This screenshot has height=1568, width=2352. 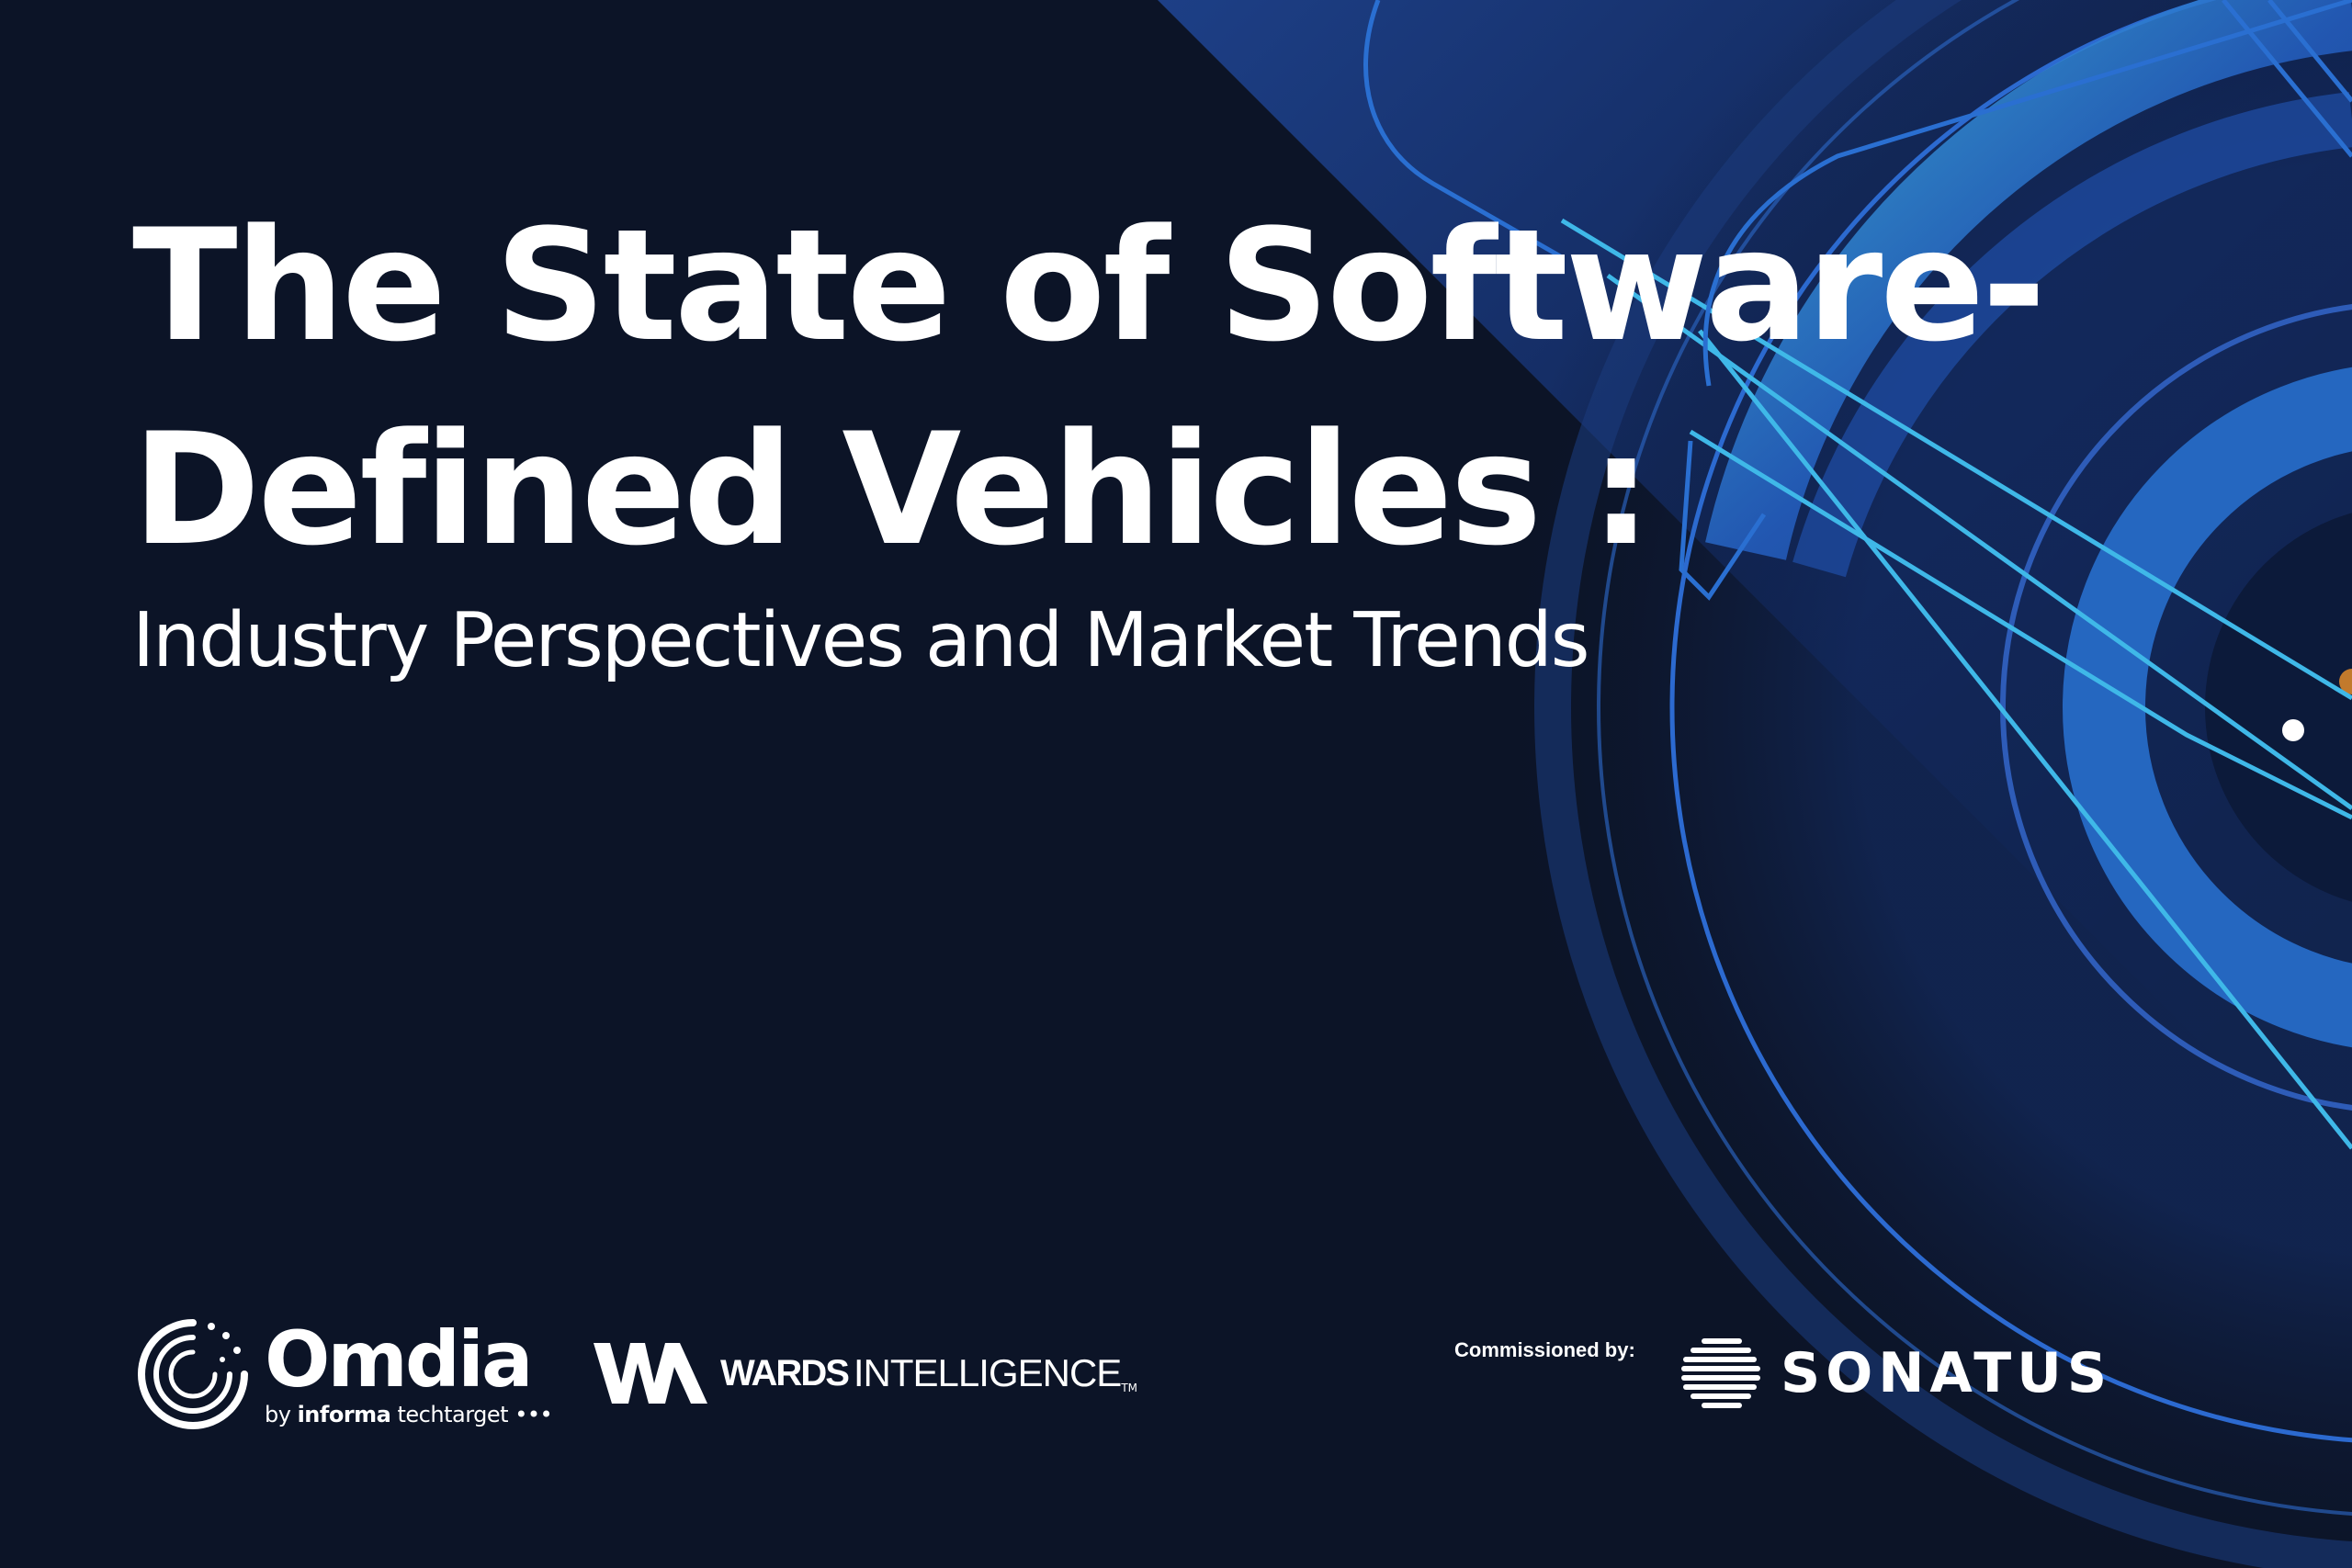 I want to click on white-dot, so click(x=2293, y=730).